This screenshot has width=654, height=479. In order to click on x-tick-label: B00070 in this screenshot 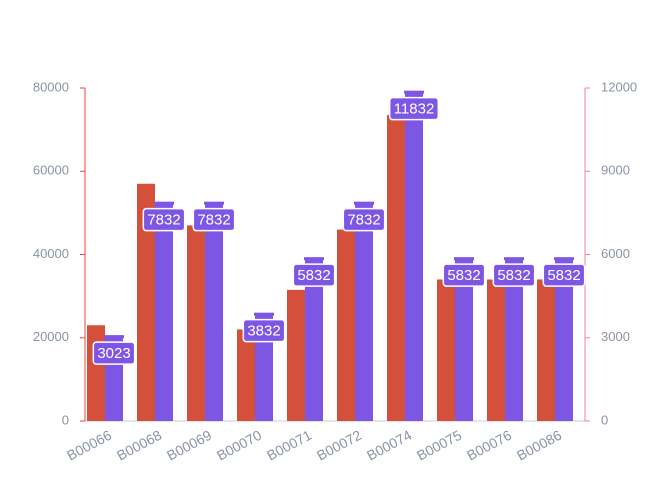, I will do `click(239, 445)`.